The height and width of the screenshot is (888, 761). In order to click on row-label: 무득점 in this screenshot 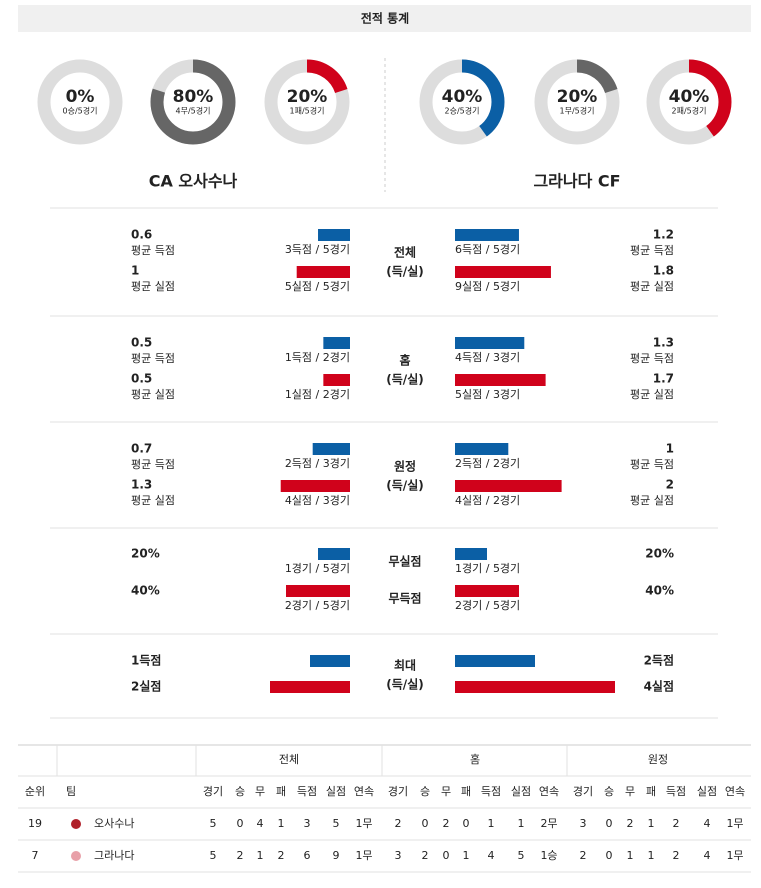, I will do `click(404, 598)`.